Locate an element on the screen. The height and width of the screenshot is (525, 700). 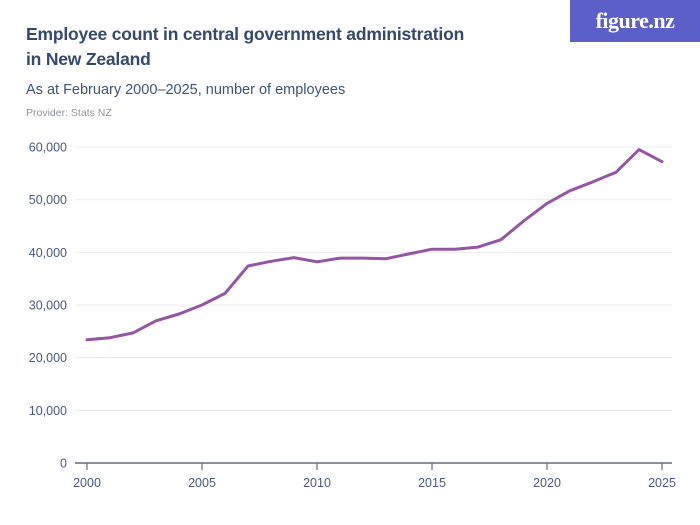
page-title-line2: in New Zealand is located at coordinates (88, 59).